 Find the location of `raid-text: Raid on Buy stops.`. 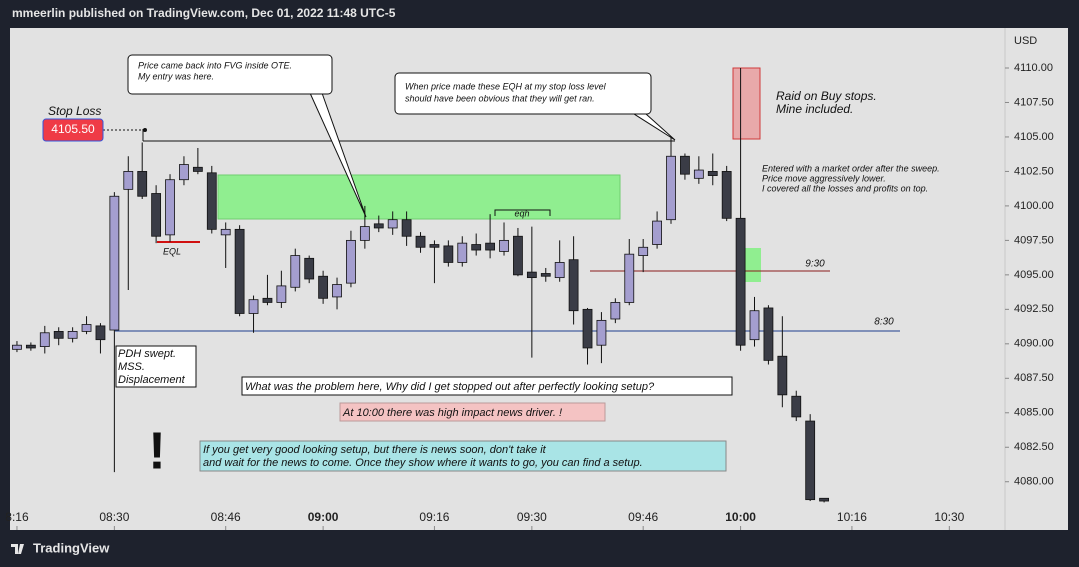

raid-text: Raid on Buy stops. is located at coordinates (826, 96).